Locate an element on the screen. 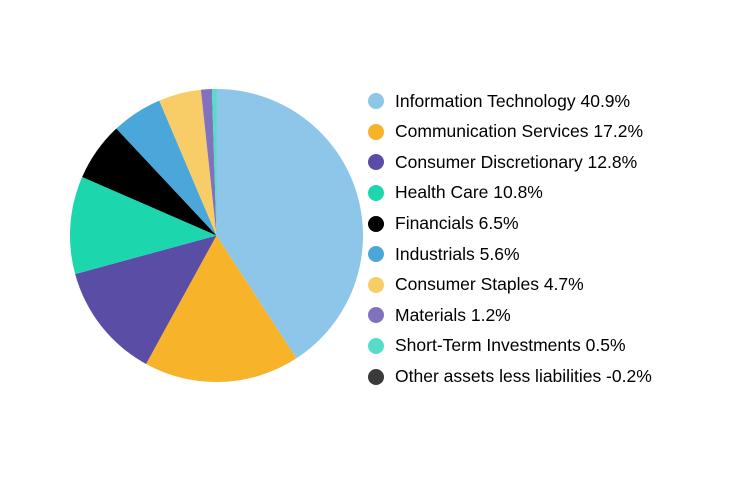 Image resolution: width=756 pixels, height=480 pixels. legend-item-6: Consumer Staples 4.7% is located at coordinates (510, 285).